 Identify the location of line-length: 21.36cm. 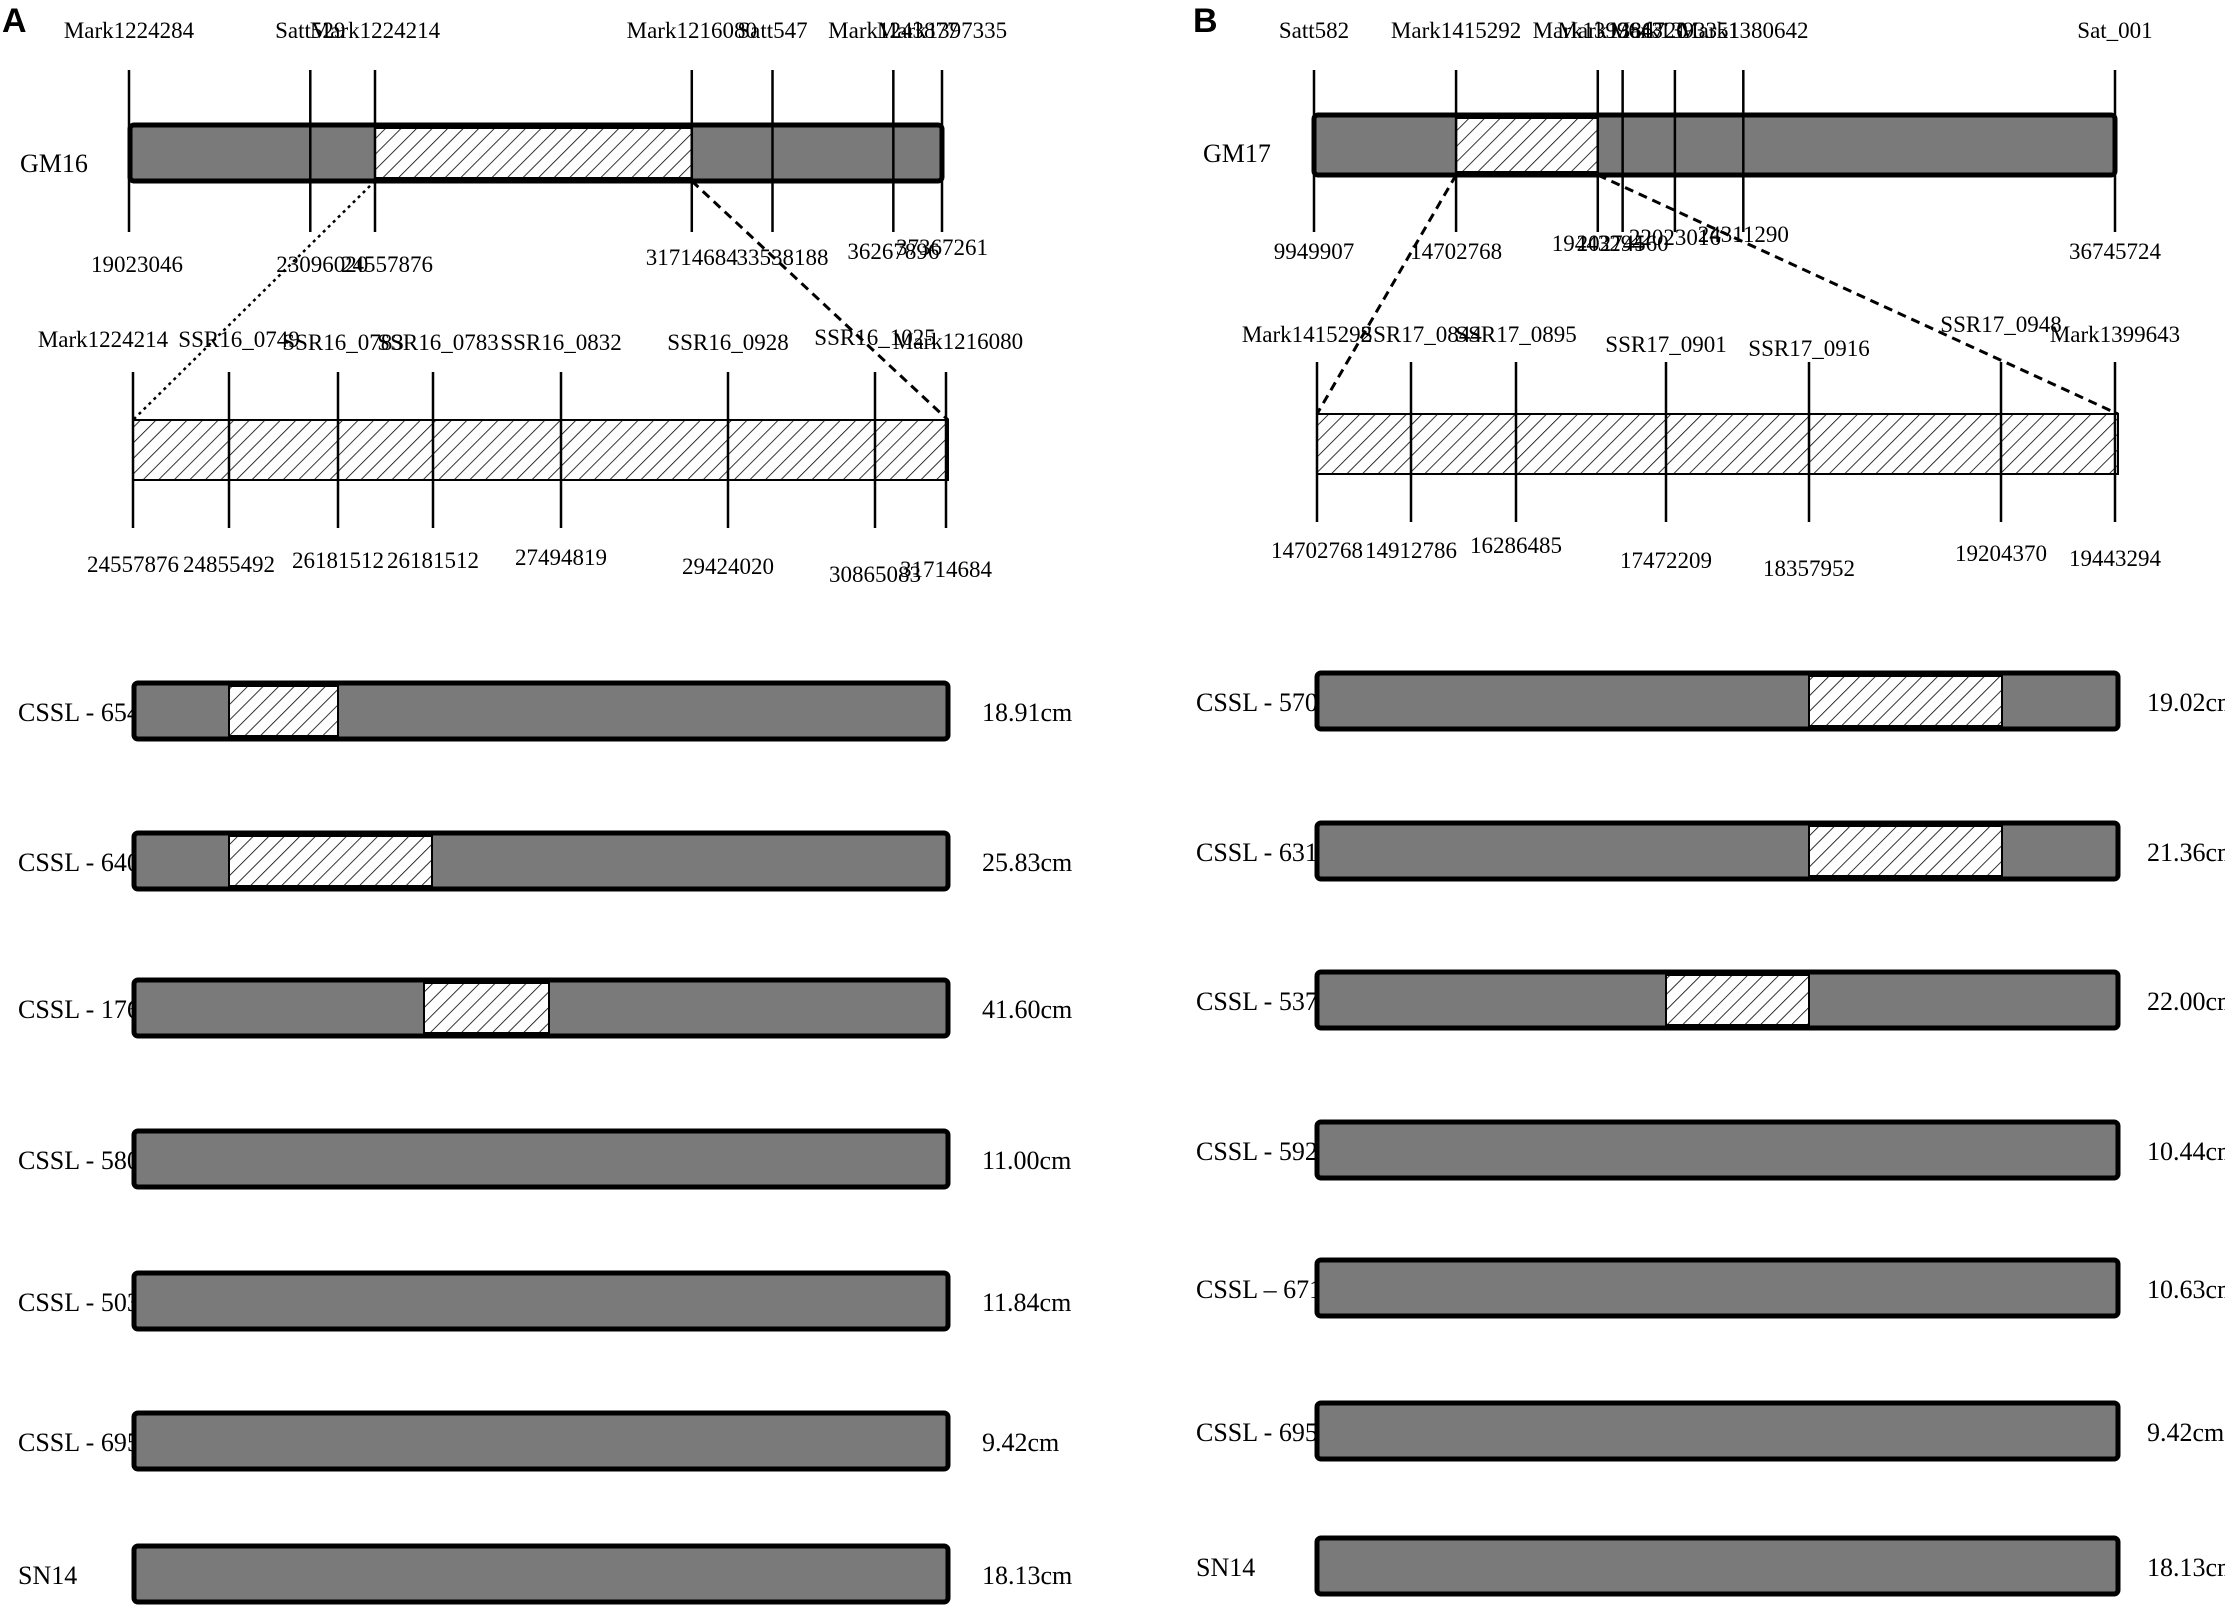
(2186, 852).